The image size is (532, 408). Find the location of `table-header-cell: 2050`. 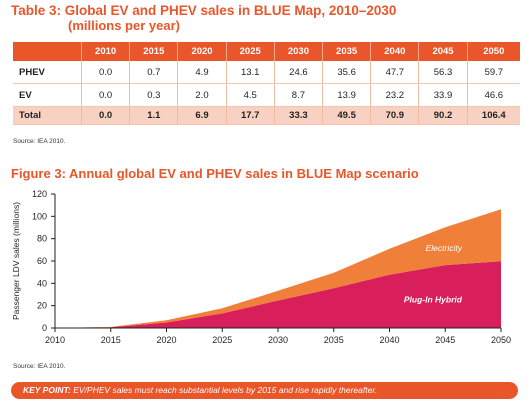

table-header-cell: 2050 is located at coordinates (493, 51).